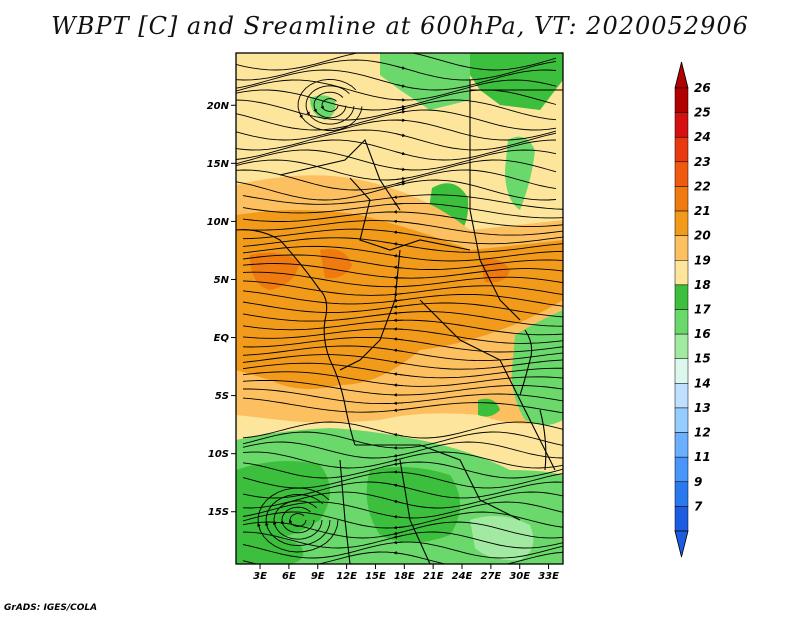  Describe the element at coordinates (702, 334) in the screenshot. I see `colorbar-label: 16` at that location.